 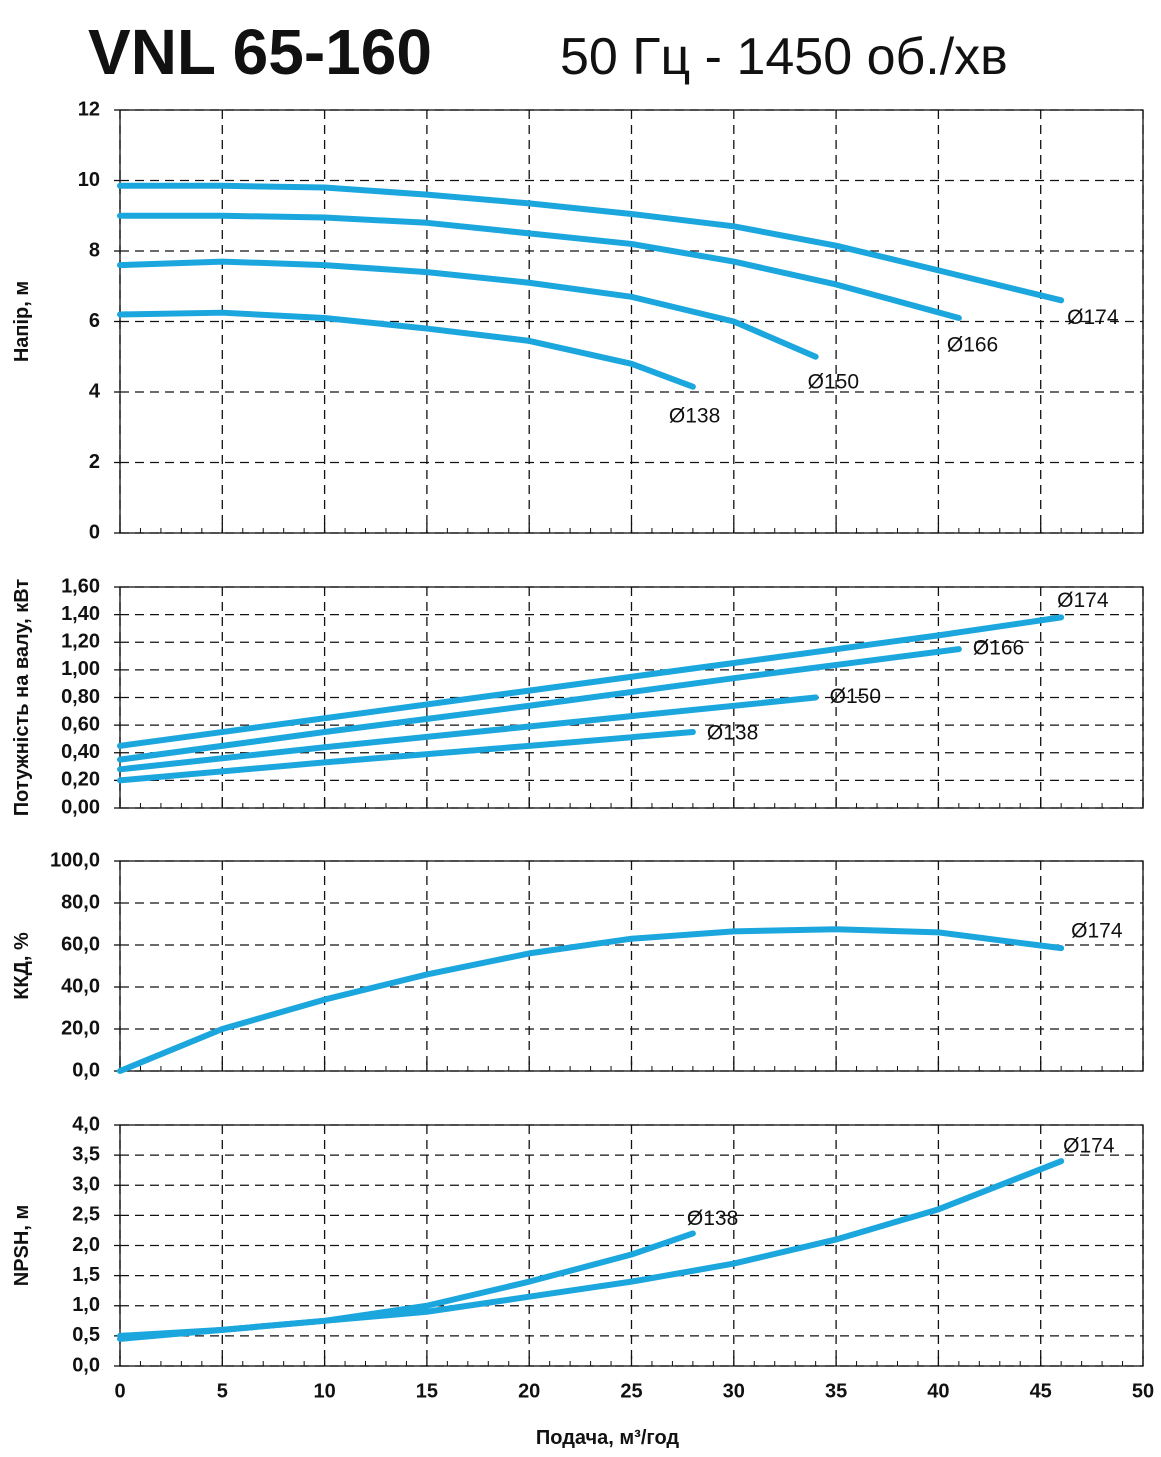 What do you see at coordinates (22, 698) in the screenshot?
I see `y-axis-label: Потужність на валу, кВт` at bounding box center [22, 698].